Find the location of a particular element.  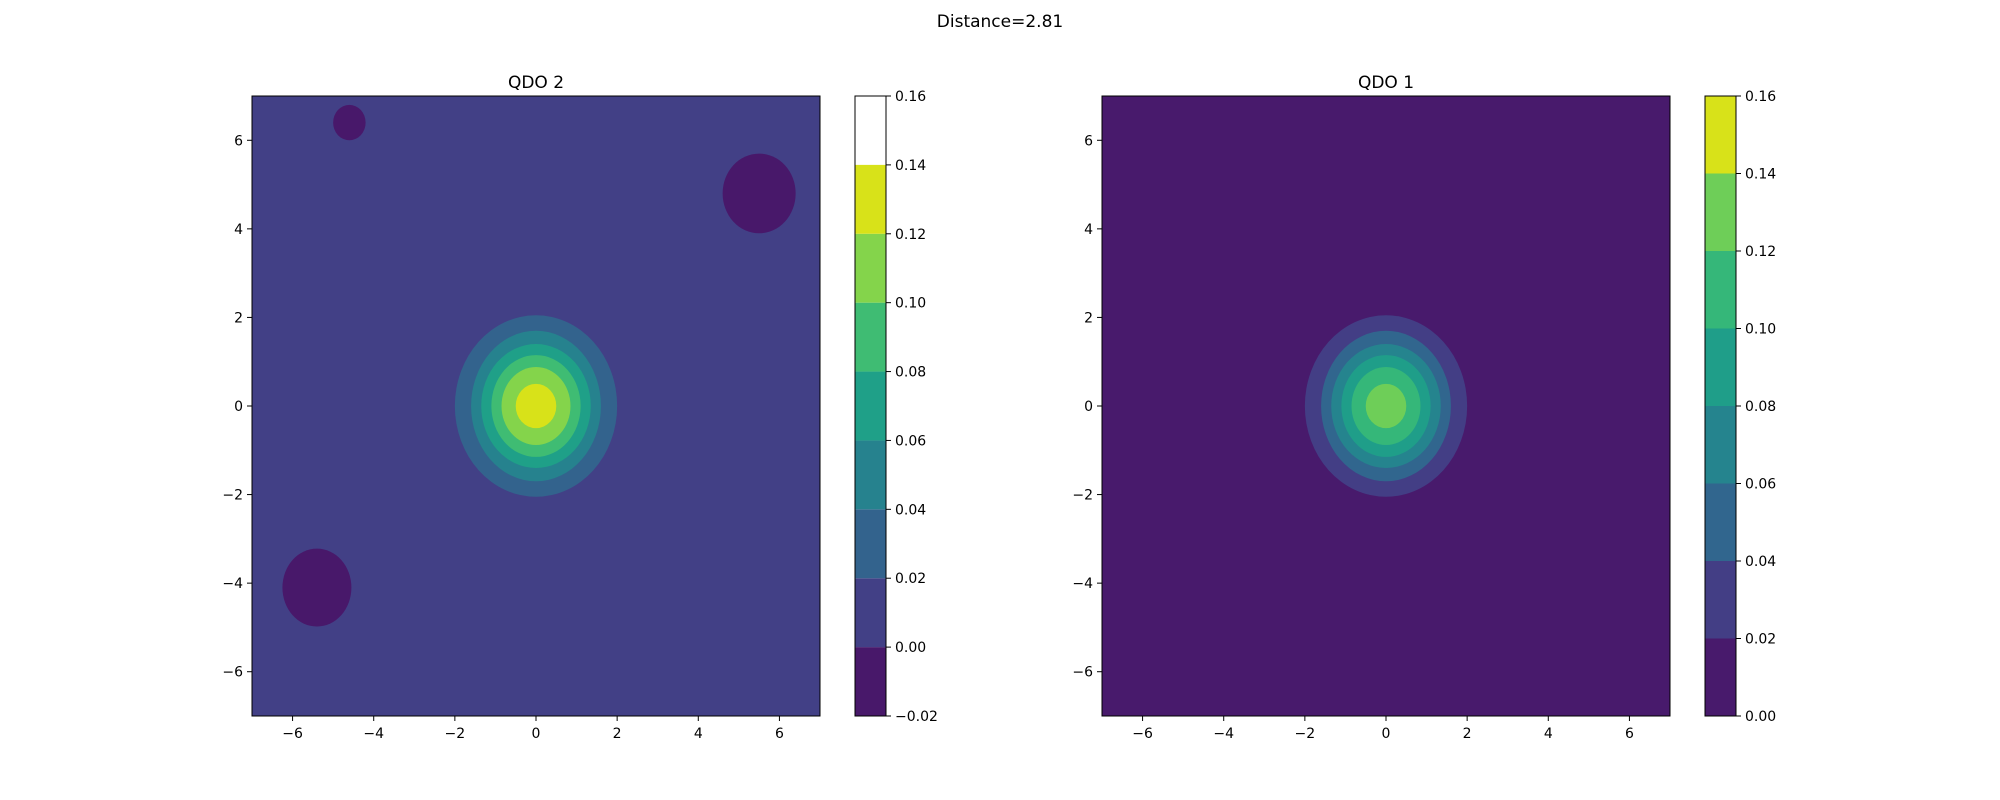

figure-title: Distance=2.81 is located at coordinates (1000, 22).